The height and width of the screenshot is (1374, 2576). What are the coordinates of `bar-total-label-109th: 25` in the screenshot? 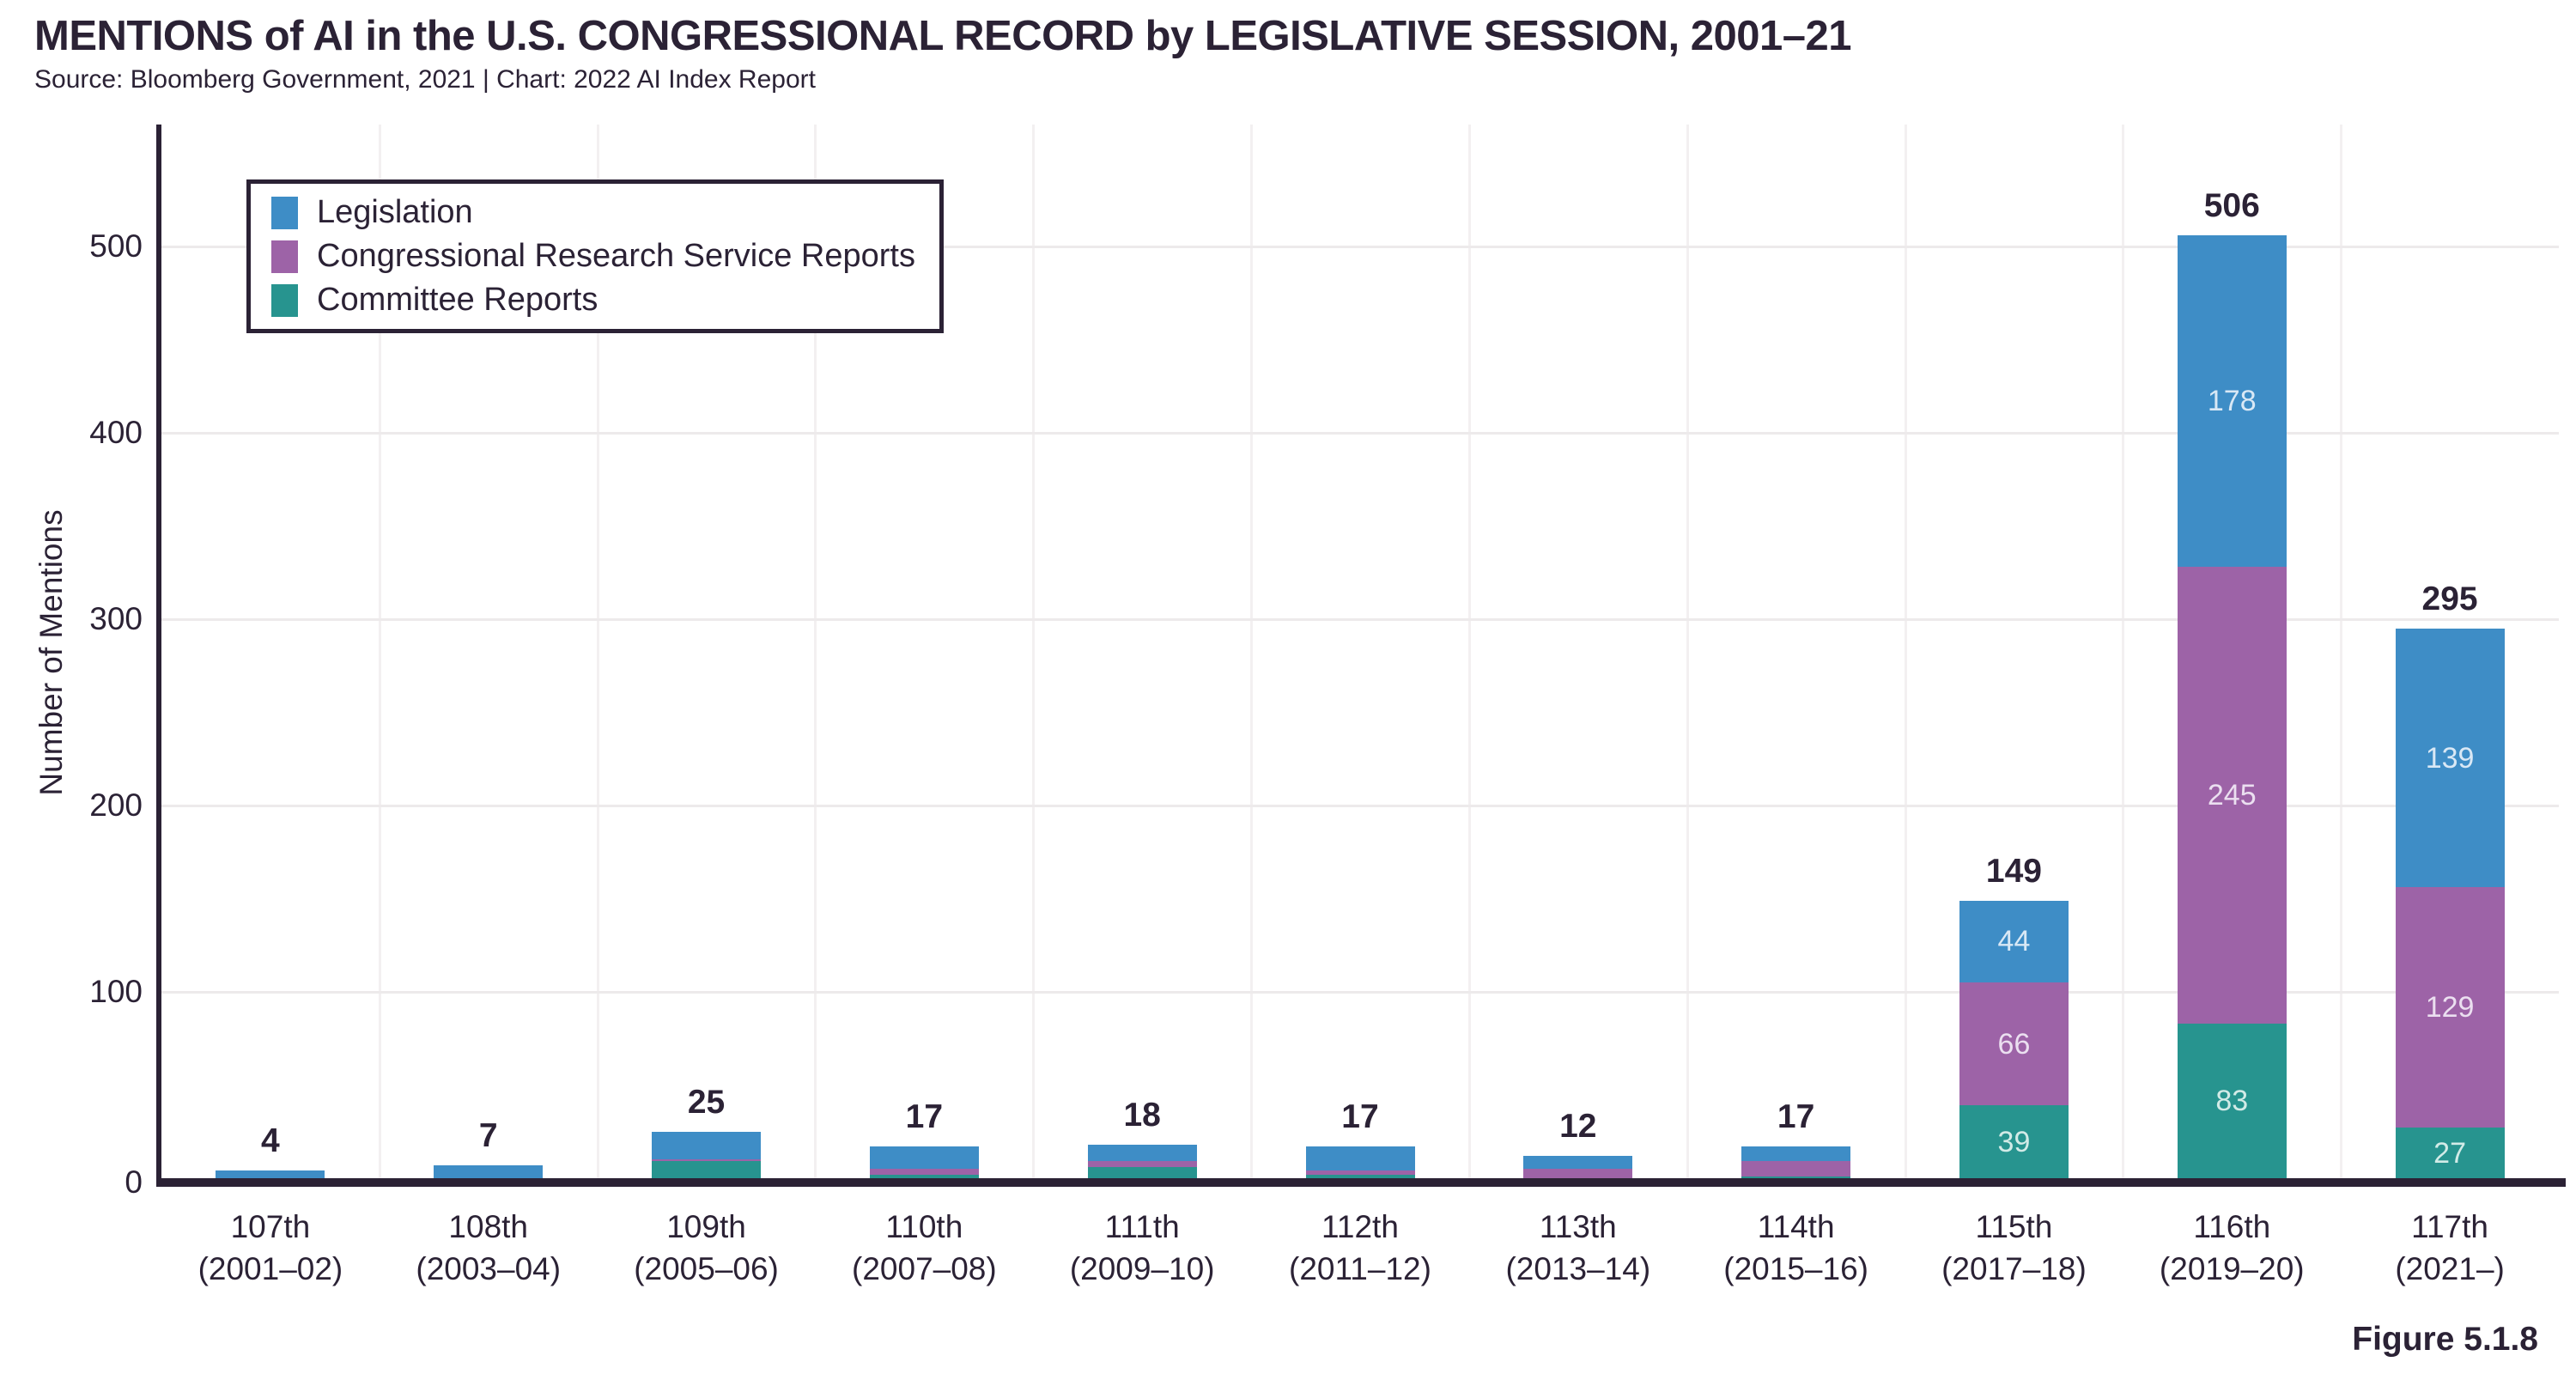 It's located at (706, 1102).